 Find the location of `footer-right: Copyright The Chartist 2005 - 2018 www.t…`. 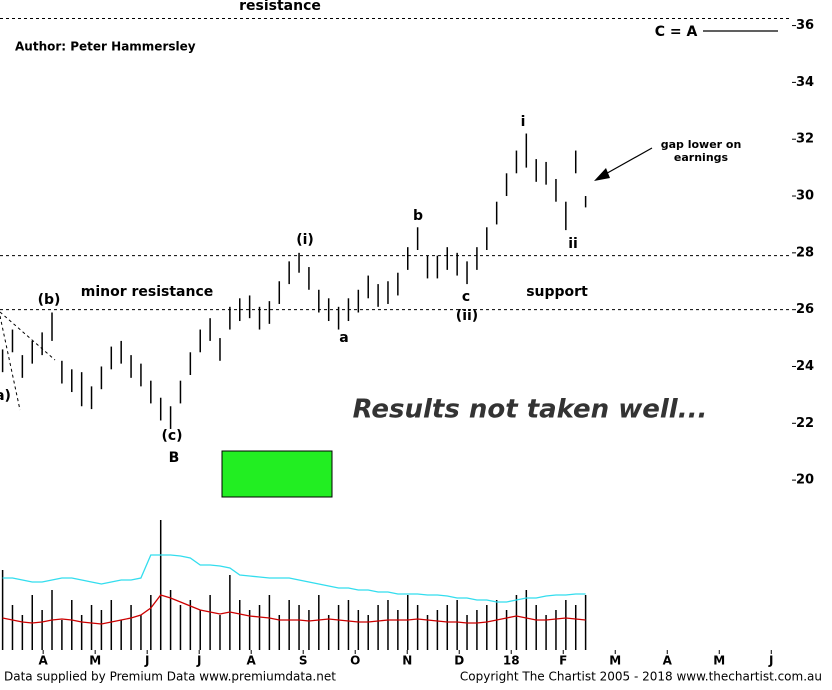

footer-right: Copyright The Chartist 2005 - 2018 www.t… is located at coordinates (641, 677).